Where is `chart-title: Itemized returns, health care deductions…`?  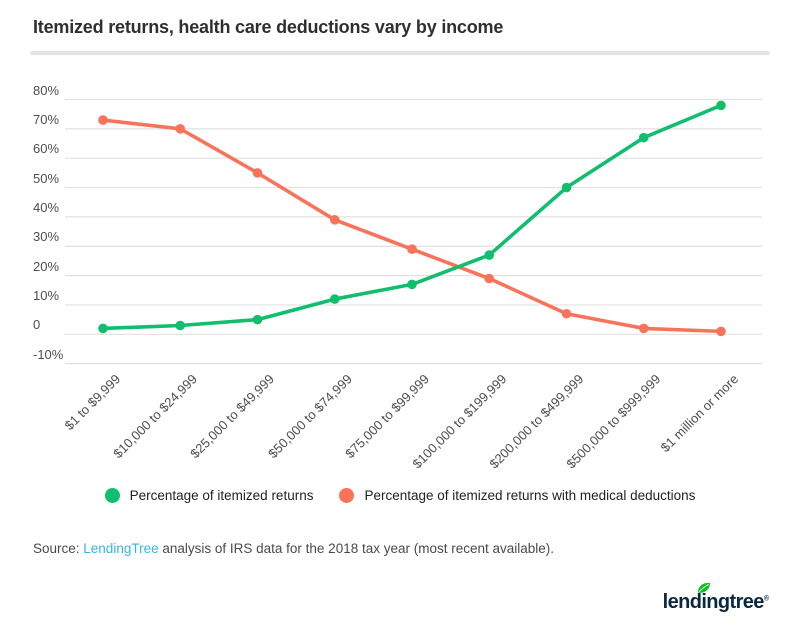 chart-title: Itemized returns, health care deductions… is located at coordinates (268, 27).